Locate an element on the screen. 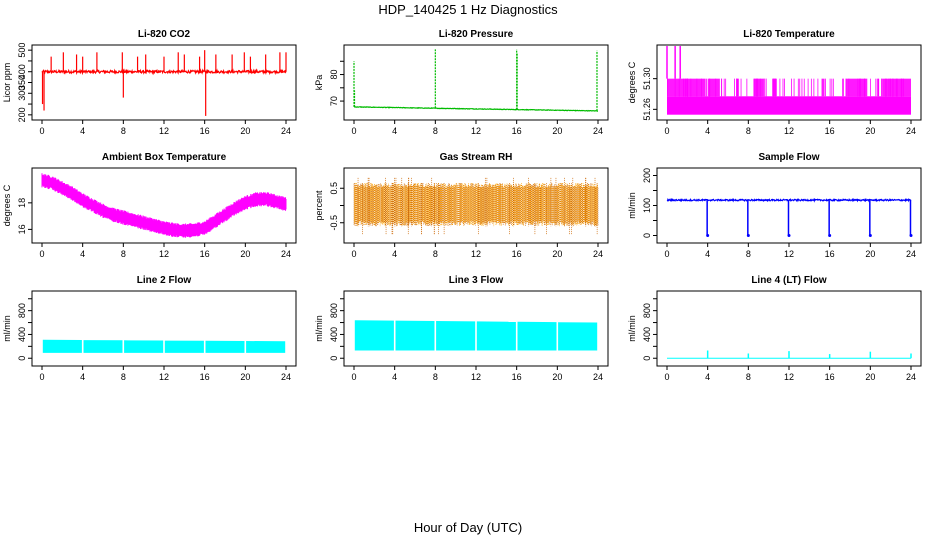 The image size is (936, 540). series-line is located at coordinates (475, 109).